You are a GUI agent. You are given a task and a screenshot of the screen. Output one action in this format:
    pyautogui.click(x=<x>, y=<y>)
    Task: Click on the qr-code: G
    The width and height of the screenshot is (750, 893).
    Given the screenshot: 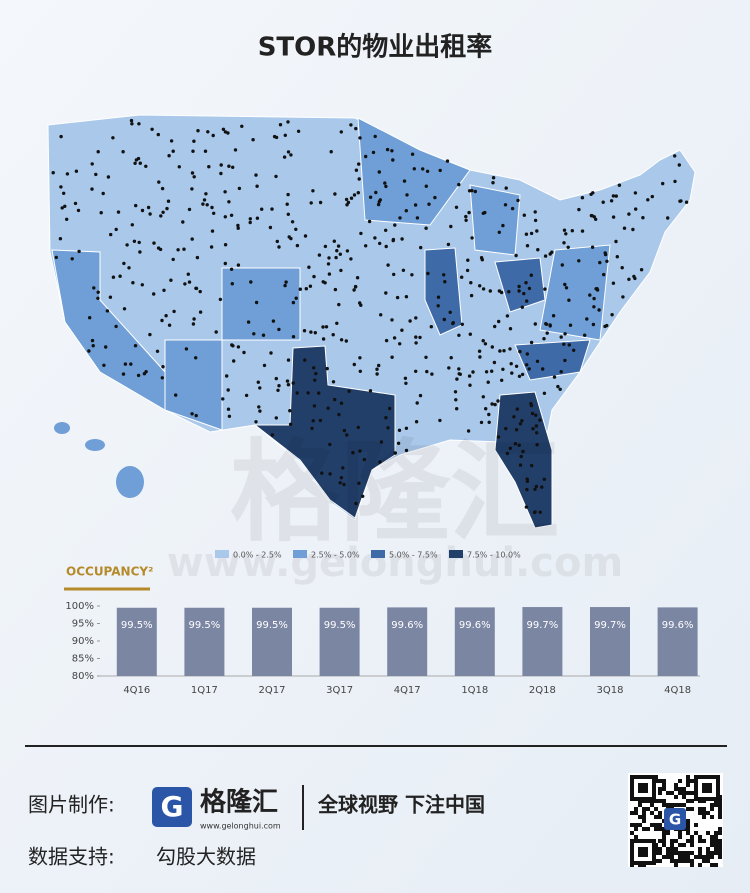 What is the action you would take?
    pyautogui.click(x=675, y=820)
    